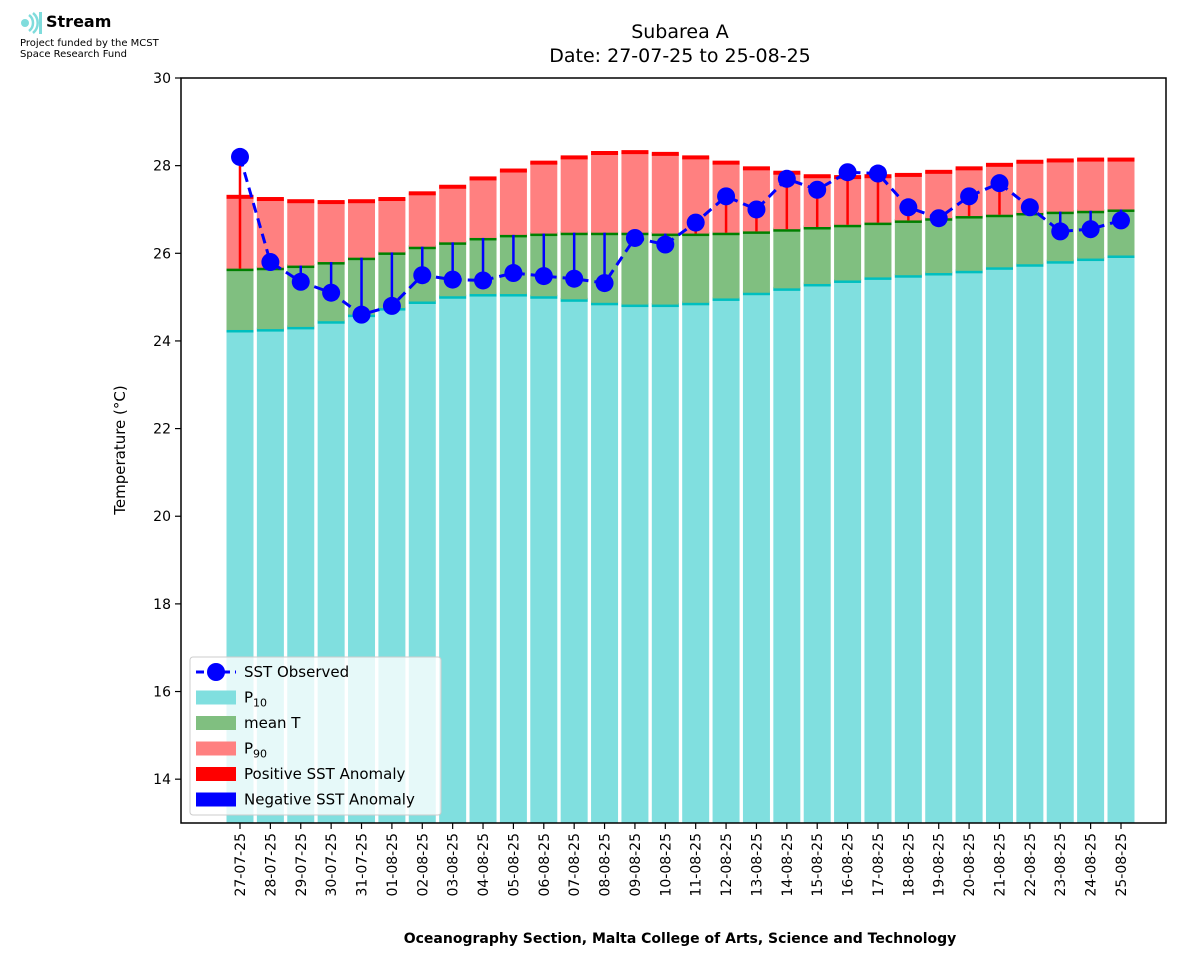 The height and width of the screenshot is (967, 1200). I want to click on y-axis-label: Temperature (°C), so click(120, 450).